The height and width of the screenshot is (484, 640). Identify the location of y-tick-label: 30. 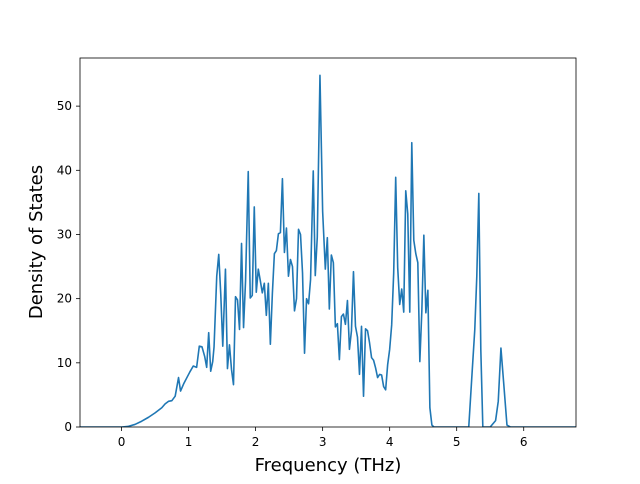
(64, 234).